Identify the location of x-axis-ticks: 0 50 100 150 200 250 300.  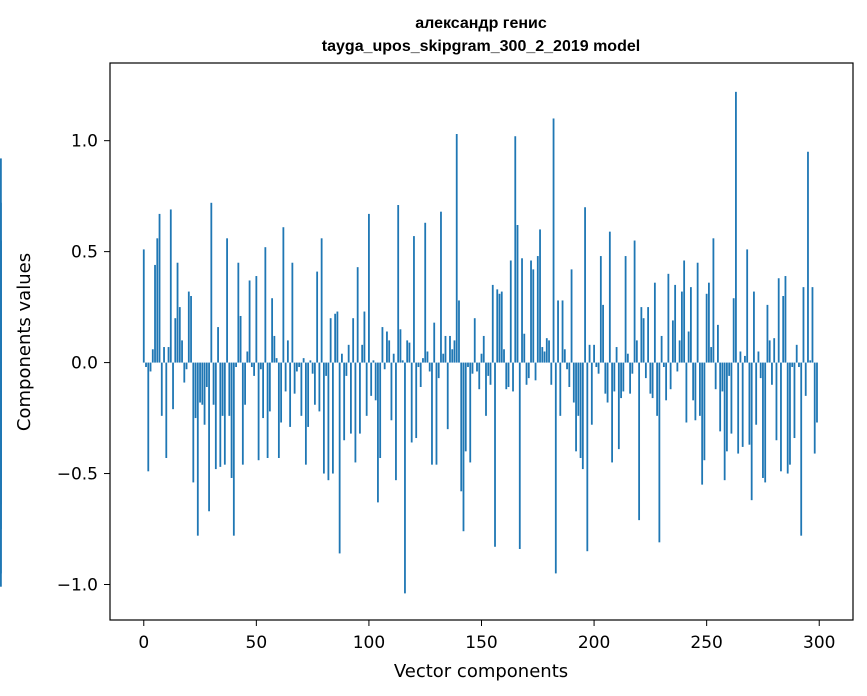
(486, 636).